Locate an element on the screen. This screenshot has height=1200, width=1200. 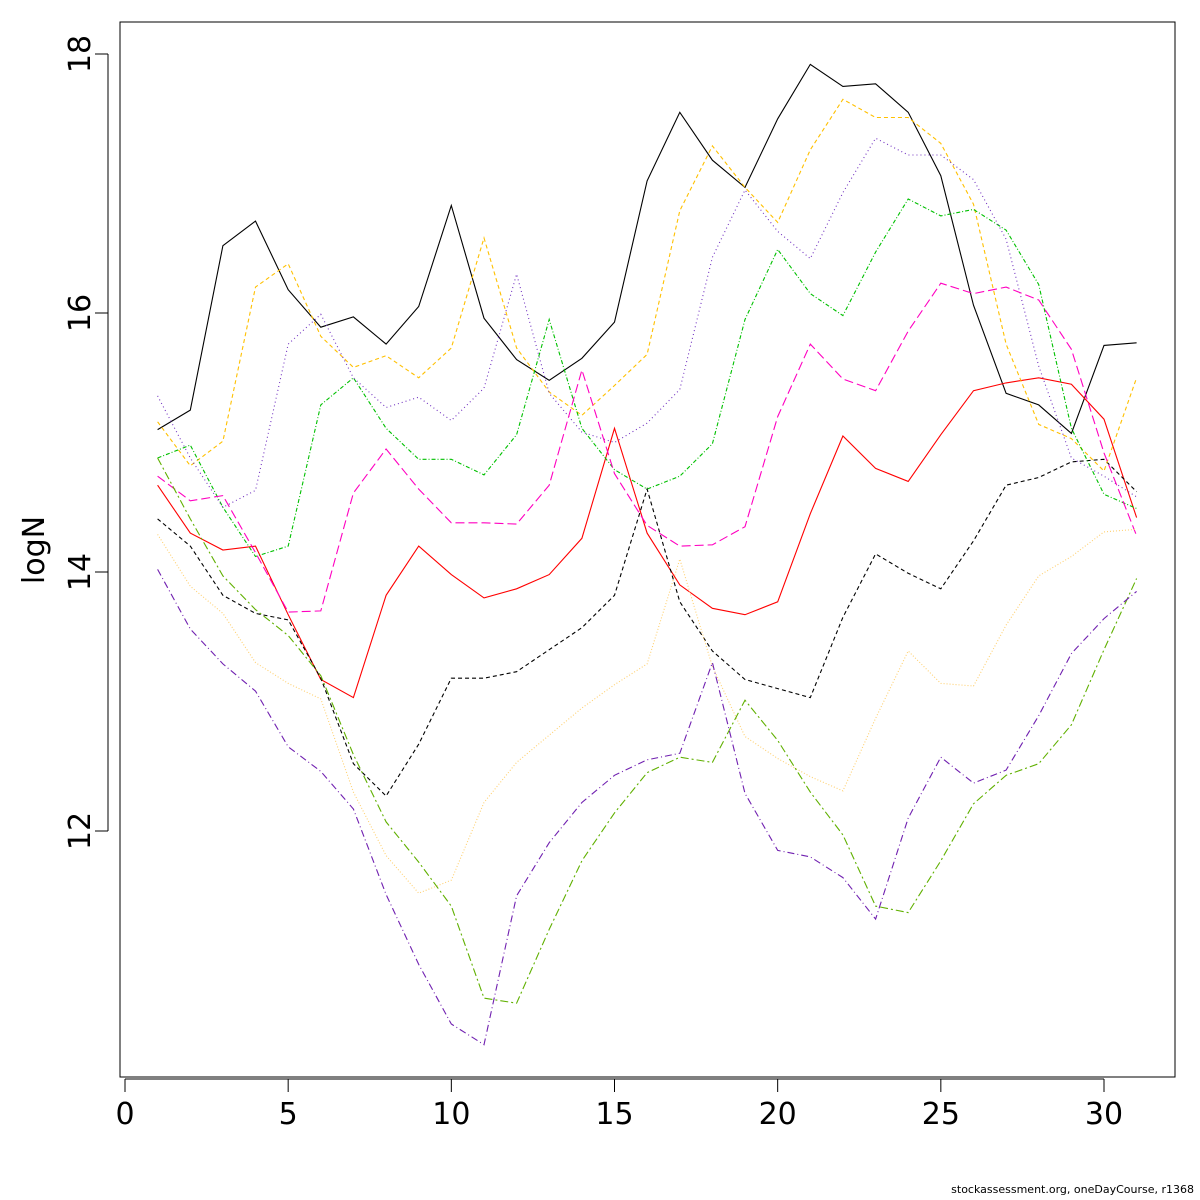
y-tick-label: 16 is located at coordinates (80, 313).